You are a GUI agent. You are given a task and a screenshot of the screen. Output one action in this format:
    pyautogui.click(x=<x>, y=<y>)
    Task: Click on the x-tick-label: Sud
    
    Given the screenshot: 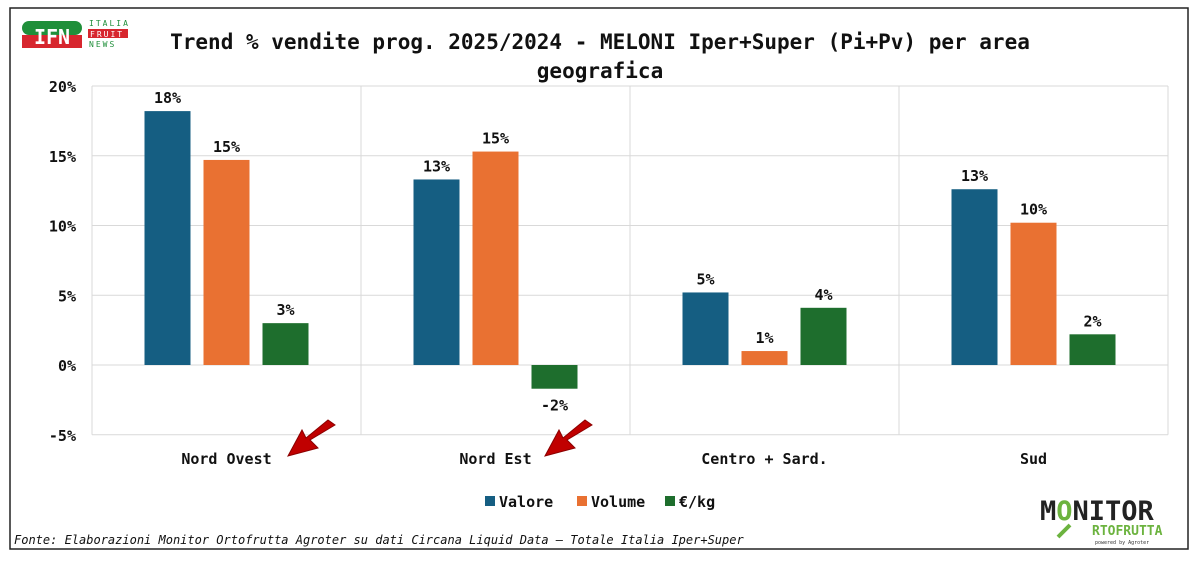 What is the action you would take?
    pyautogui.click(x=1033, y=459)
    